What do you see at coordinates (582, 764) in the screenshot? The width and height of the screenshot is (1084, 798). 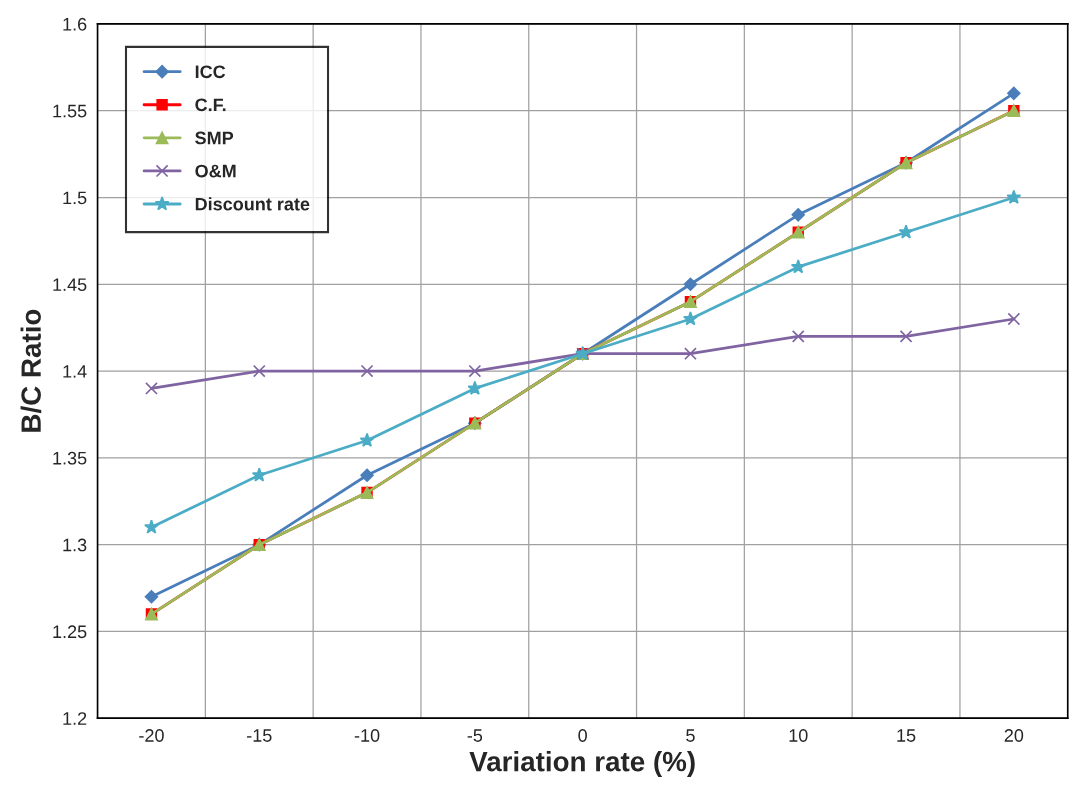 I see `x-axis-title: Variation rate (%)` at bounding box center [582, 764].